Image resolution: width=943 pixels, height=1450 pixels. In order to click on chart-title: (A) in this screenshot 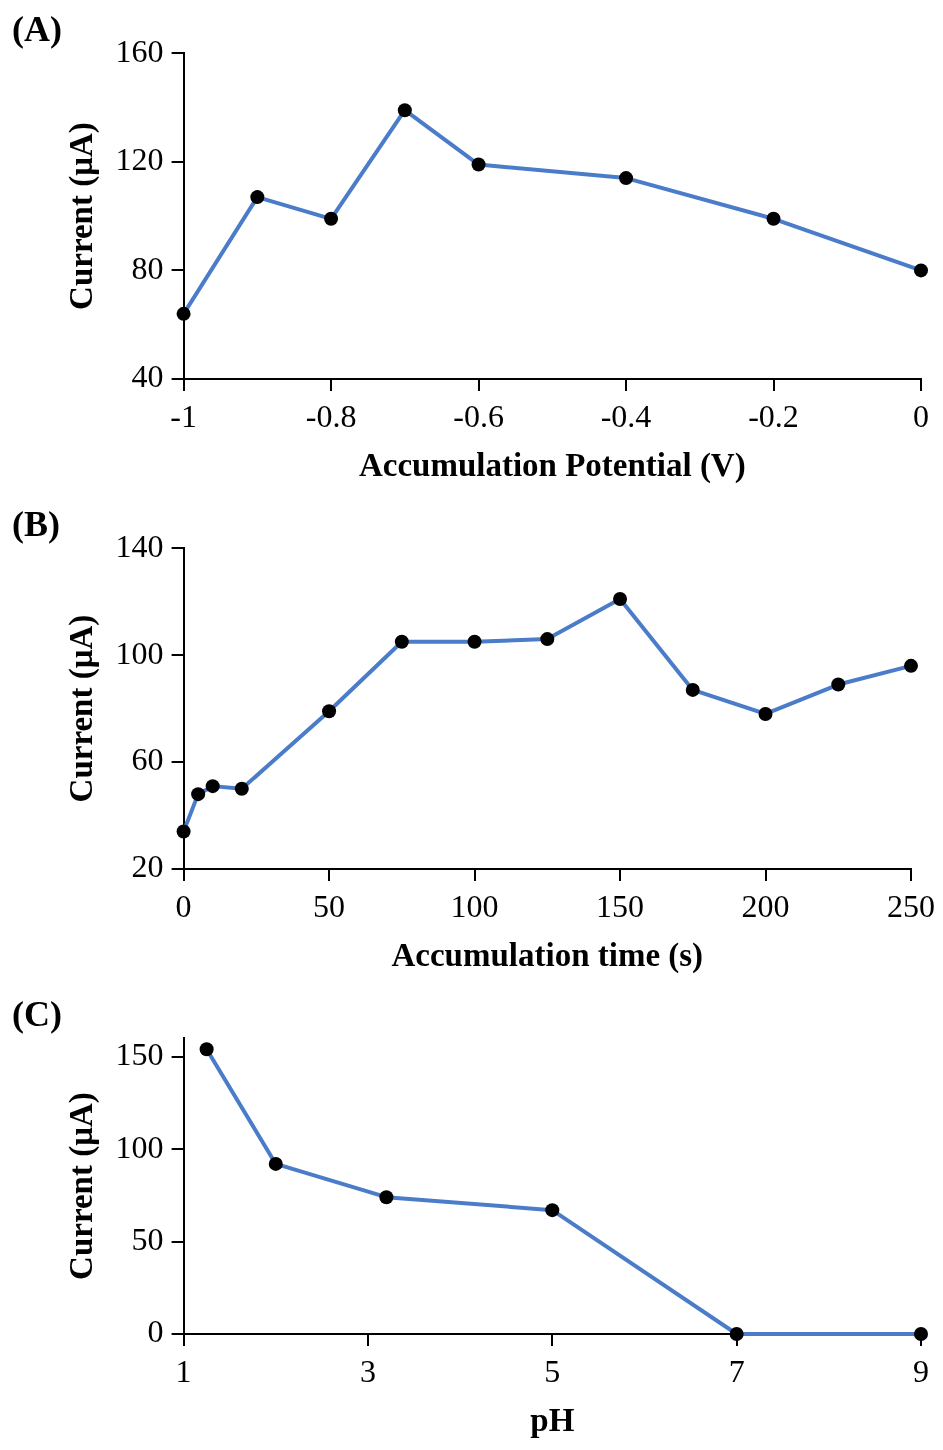, I will do `click(37, 28)`.